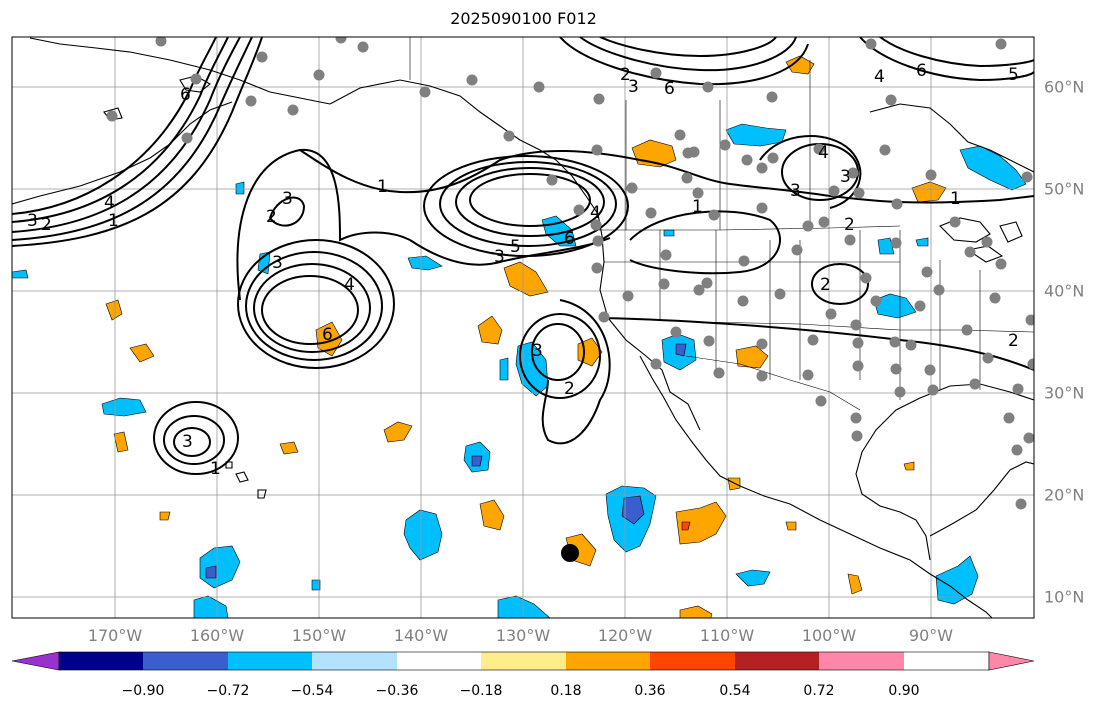 This screenshot has height=712, width=1105. I want to click on colorbar, so click(523, 661).